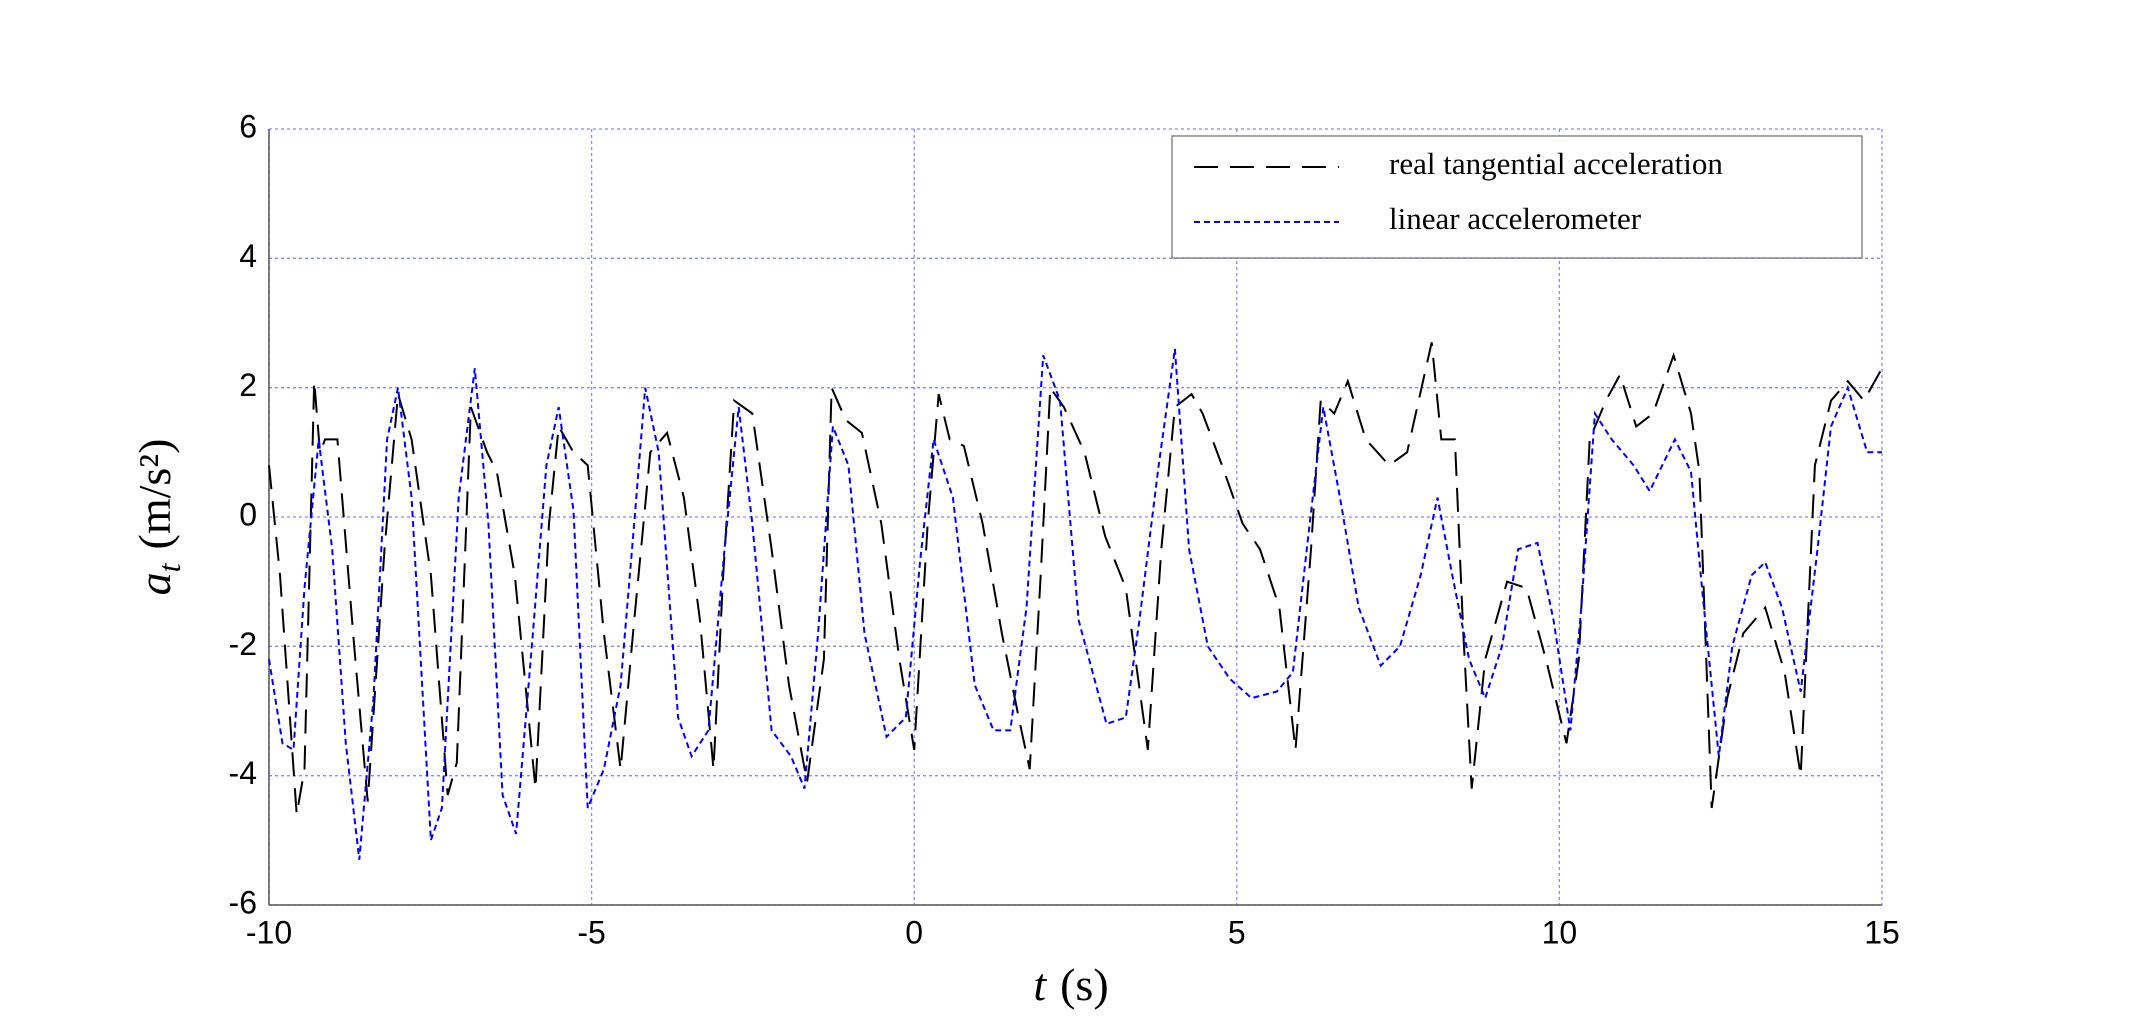 This screenshot has height=1024, width=2131. What do you see at coordinates (269, 932) in the screenshot?
I see `x-tick-label: -10` at bounding box center [269, 932].